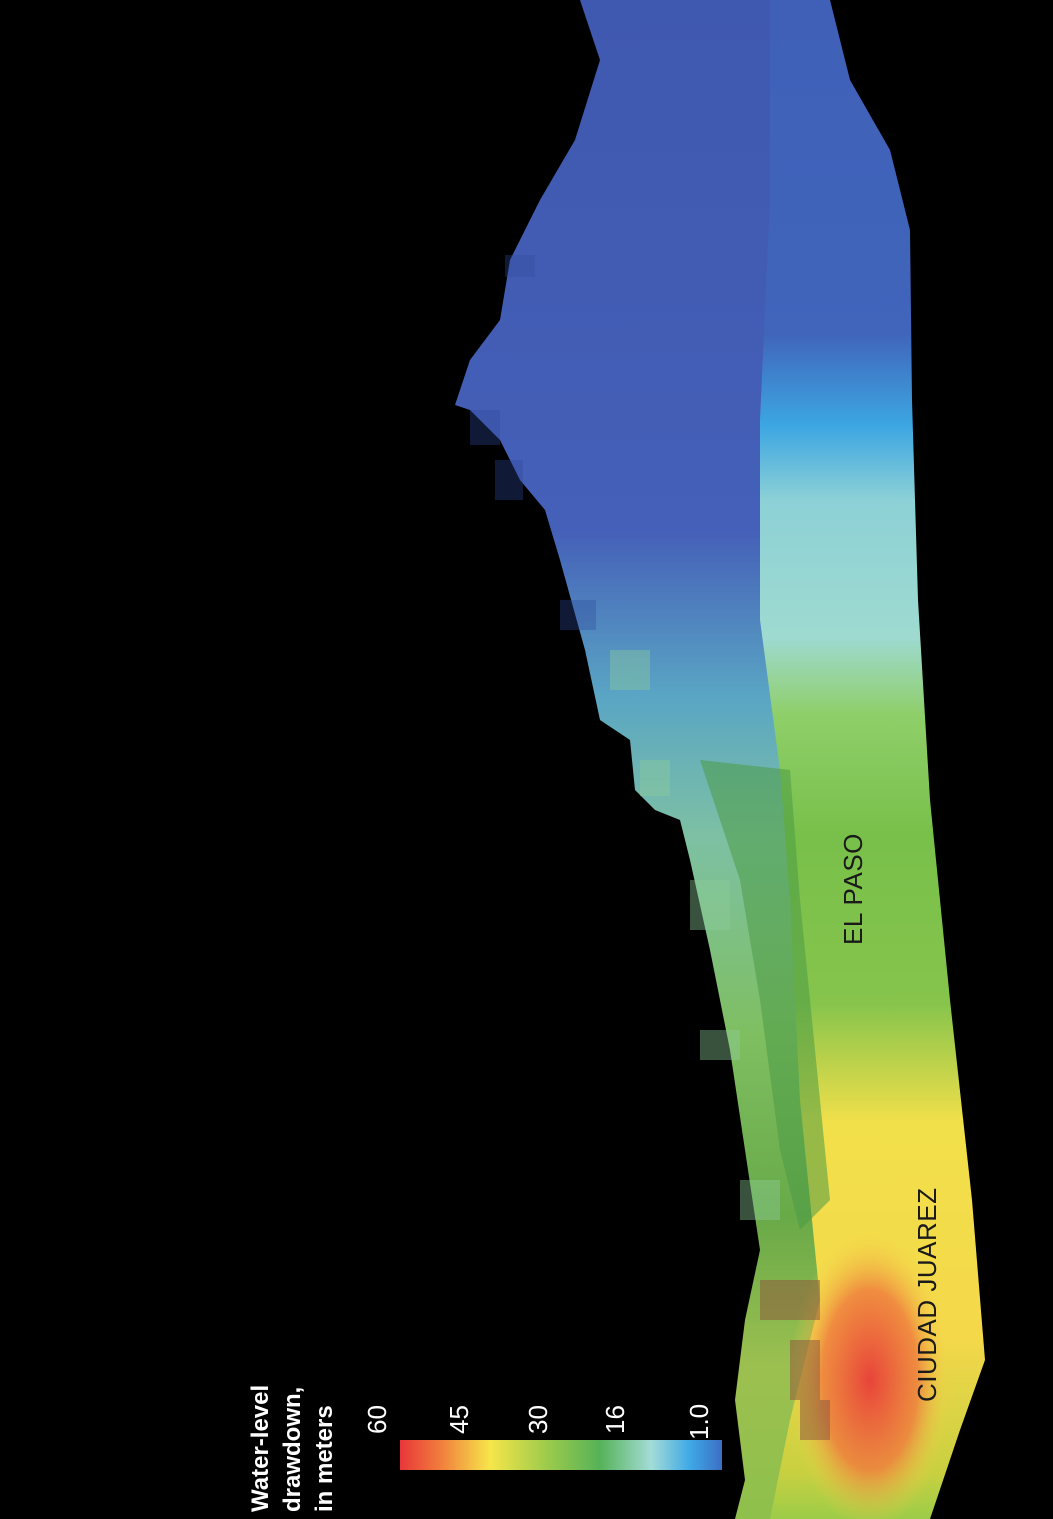  I want to click on legend-title: Water-level drawdown, in meters, so click(293, 1448).